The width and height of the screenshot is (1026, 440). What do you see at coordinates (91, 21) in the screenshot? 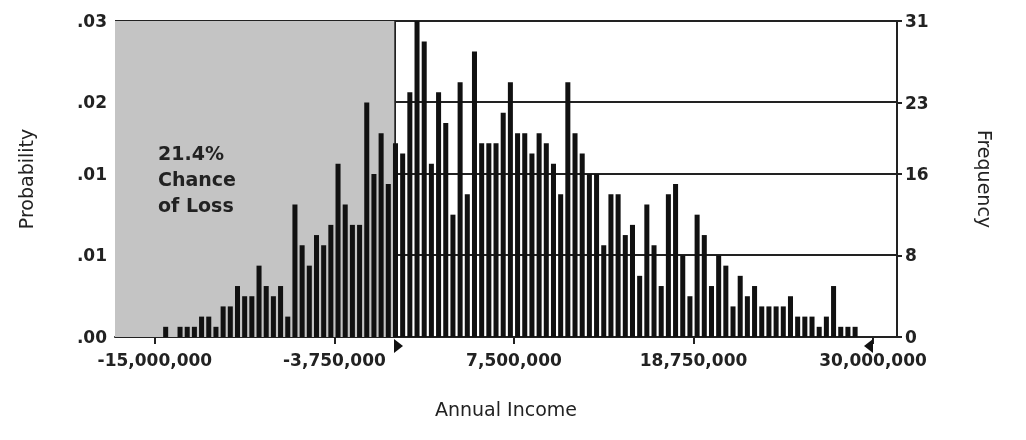
I see `y-tick-label: .03` at bounding box center [91, 21].